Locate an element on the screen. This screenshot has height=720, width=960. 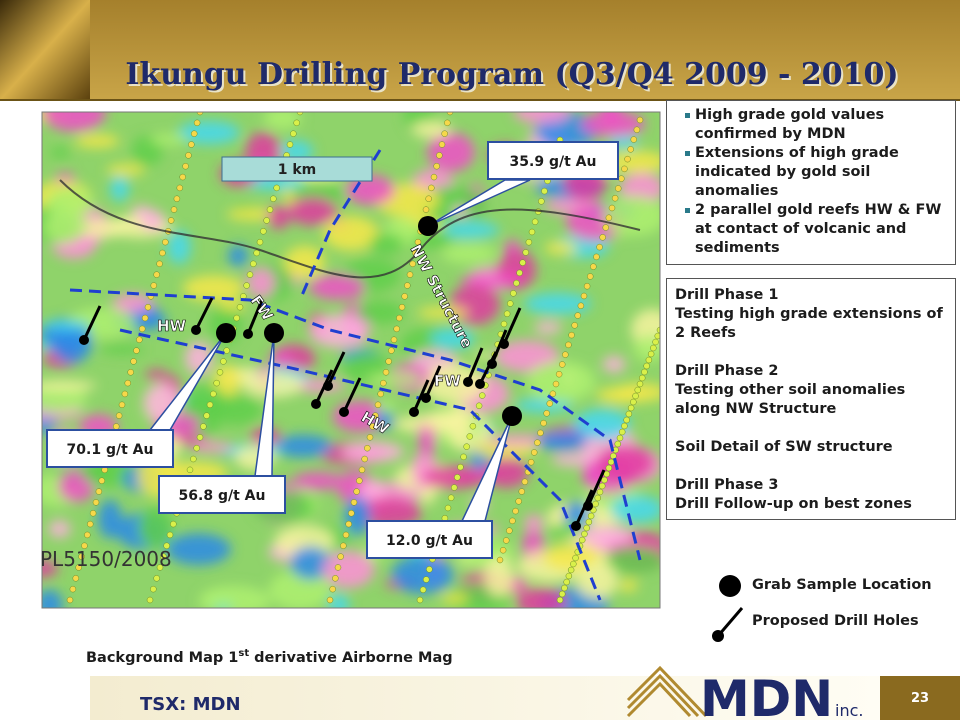
legend-hole-icon is located at coordinates (730, 622).